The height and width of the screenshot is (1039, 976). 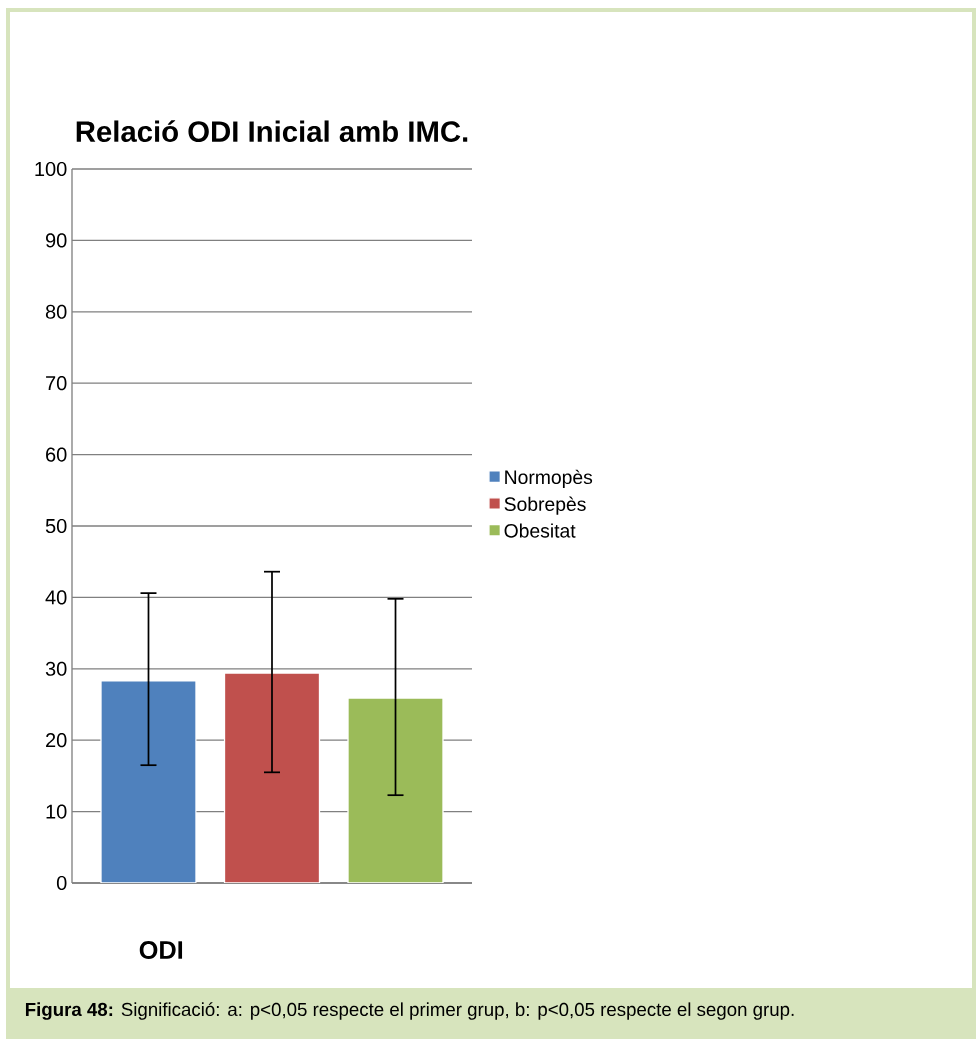 I want to click on legend-label: Sobrepès, so click(x=545, y=505).